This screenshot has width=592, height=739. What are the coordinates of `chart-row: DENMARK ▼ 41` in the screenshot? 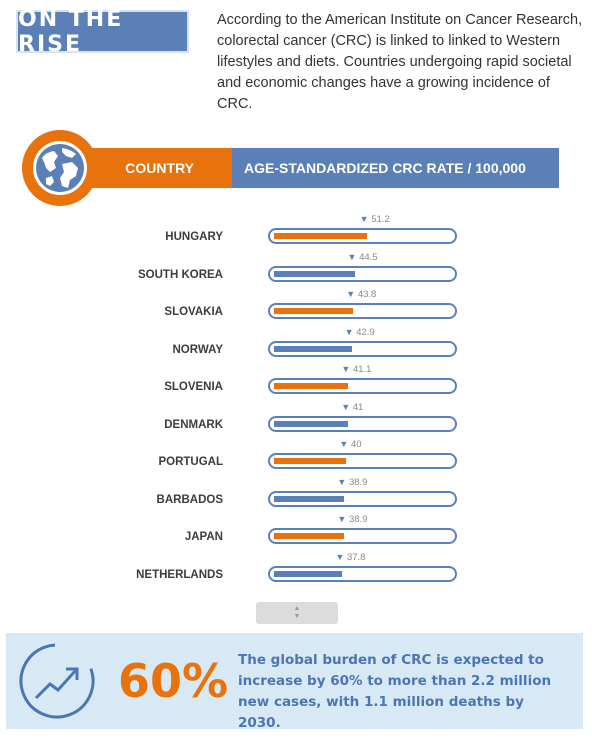 It's located at (296, 419).